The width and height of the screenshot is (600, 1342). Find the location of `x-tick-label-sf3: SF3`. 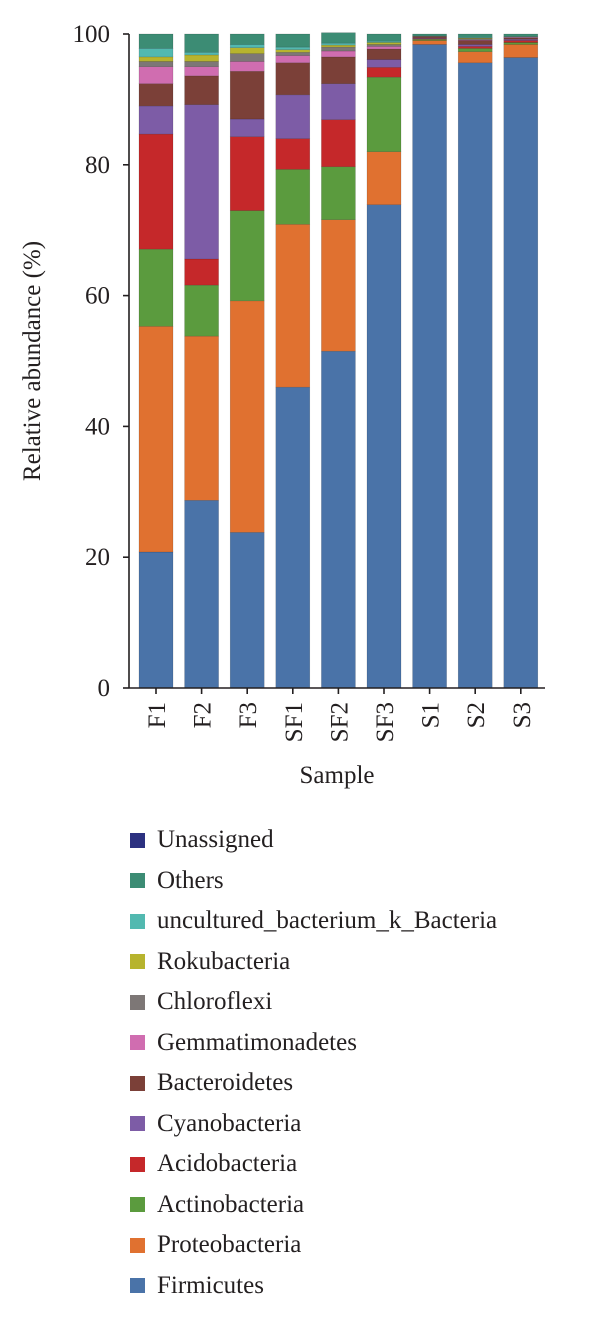

x-tick-label-sf3: SF3 is located at coordinates (385, 722).